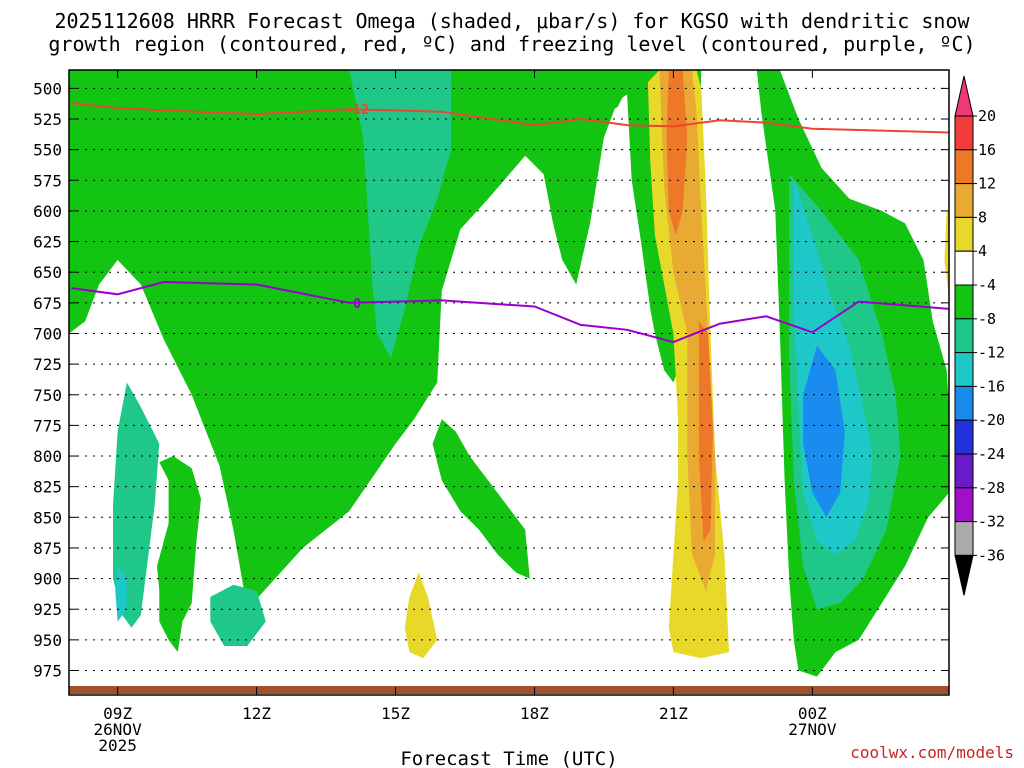  Describe the element at coordinates (47, 364) in the screenshot. I see `y-tick-label-725: 725` at that location.